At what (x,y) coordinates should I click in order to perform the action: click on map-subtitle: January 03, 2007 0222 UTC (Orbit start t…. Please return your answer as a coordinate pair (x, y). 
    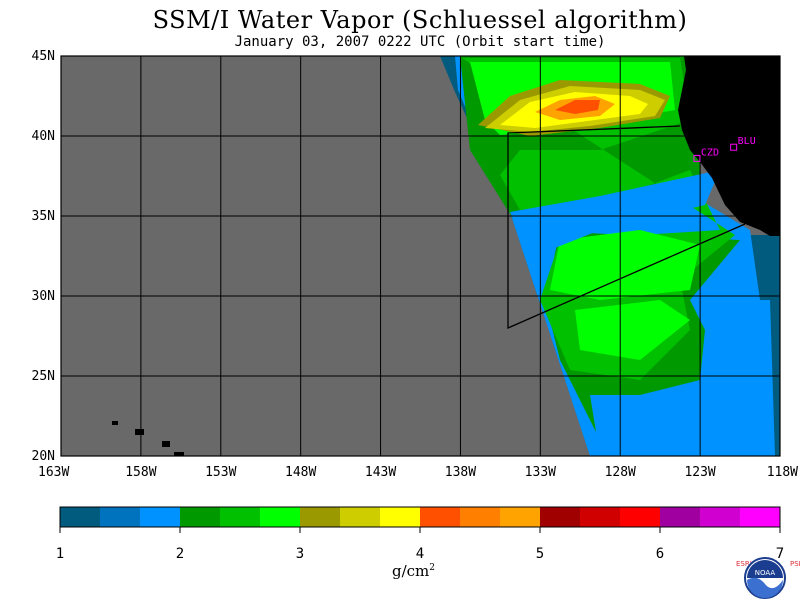
    Looking at the image, I should click on (420, 42).